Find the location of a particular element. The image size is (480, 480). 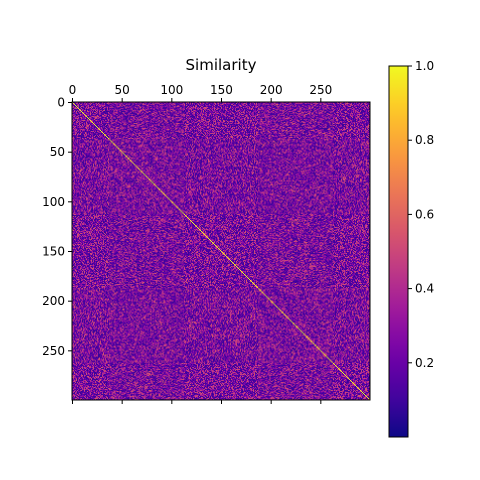

colorbar: 0.2 0.4 0.6 0.8 1.0 is located at coordinates (411, 248).